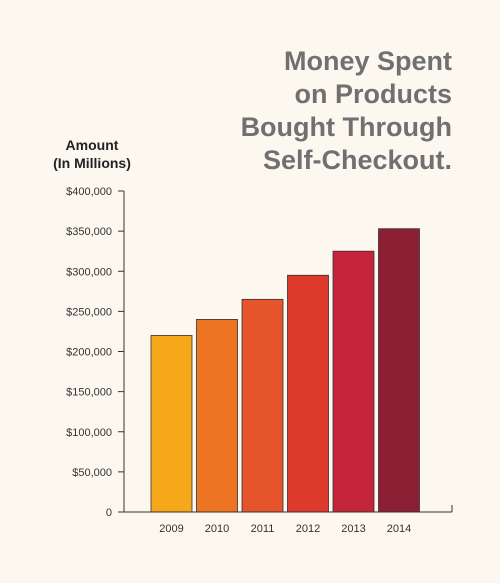  What do you see at coordinates (89, 353) in the screenshot?
I see `y-tick-label: $200,000` at bounding box center [89, 353].